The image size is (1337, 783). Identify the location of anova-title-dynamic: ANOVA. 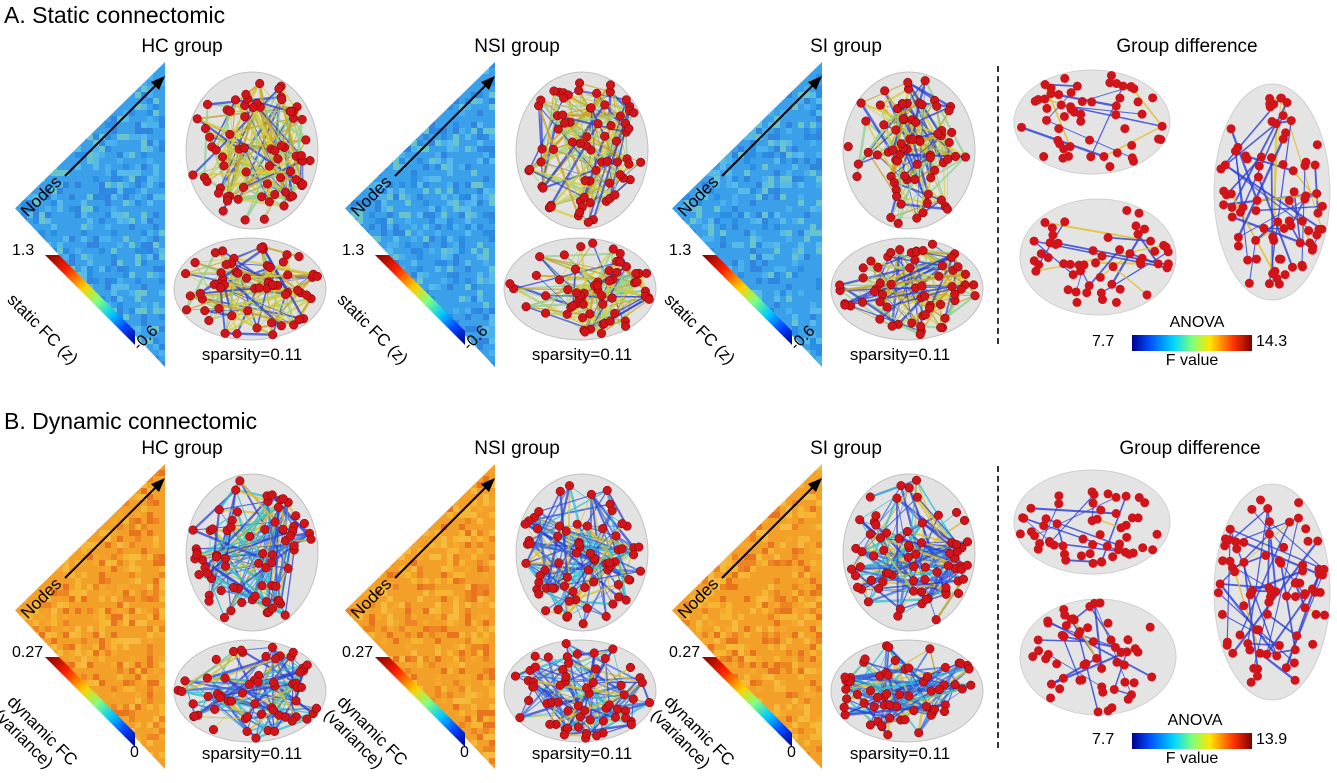
(1195, 721).